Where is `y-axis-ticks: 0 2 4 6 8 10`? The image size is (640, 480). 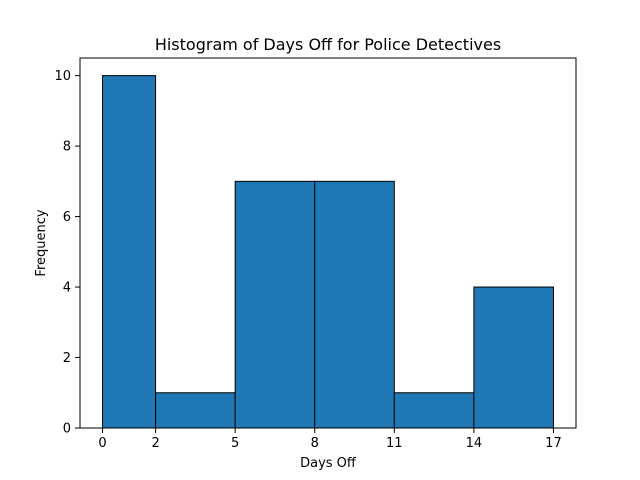
y-axis-ticks: 0 2 4 6 8 10 is located at coordinates (67, 253).